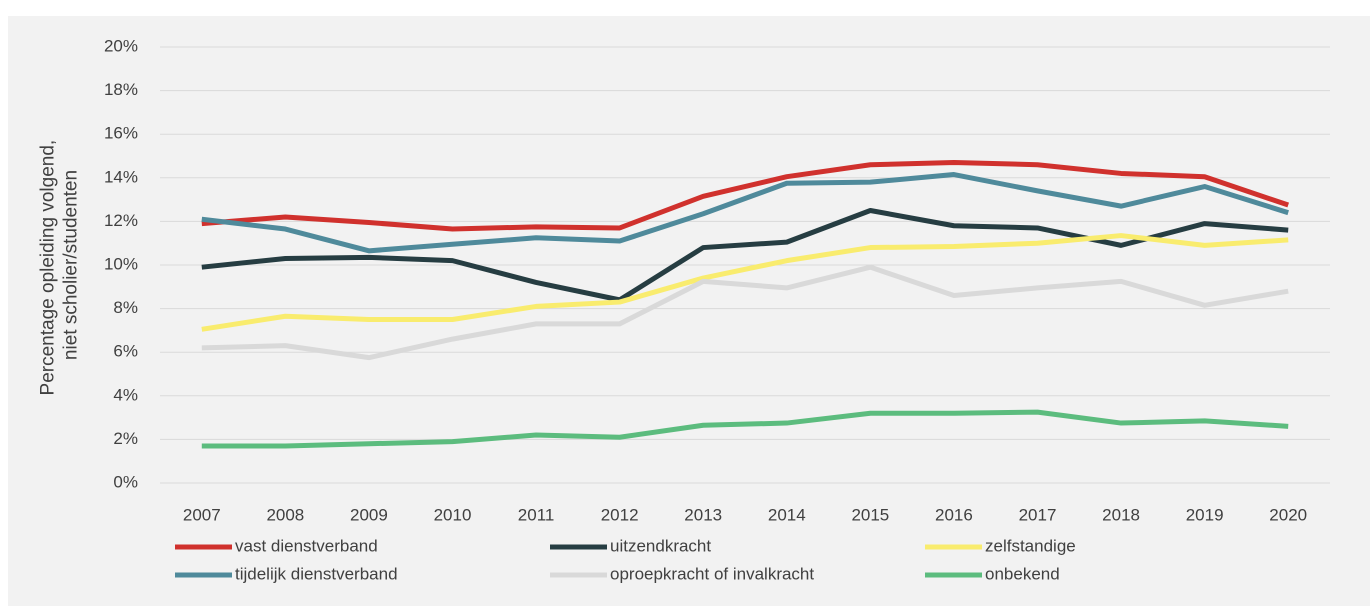 Image resolution: width=1370 pixels, height=606 pixels. Describe the element at coordinates (121, 220) in the screenshot. I see `y-tick-label: 12%` at that location.